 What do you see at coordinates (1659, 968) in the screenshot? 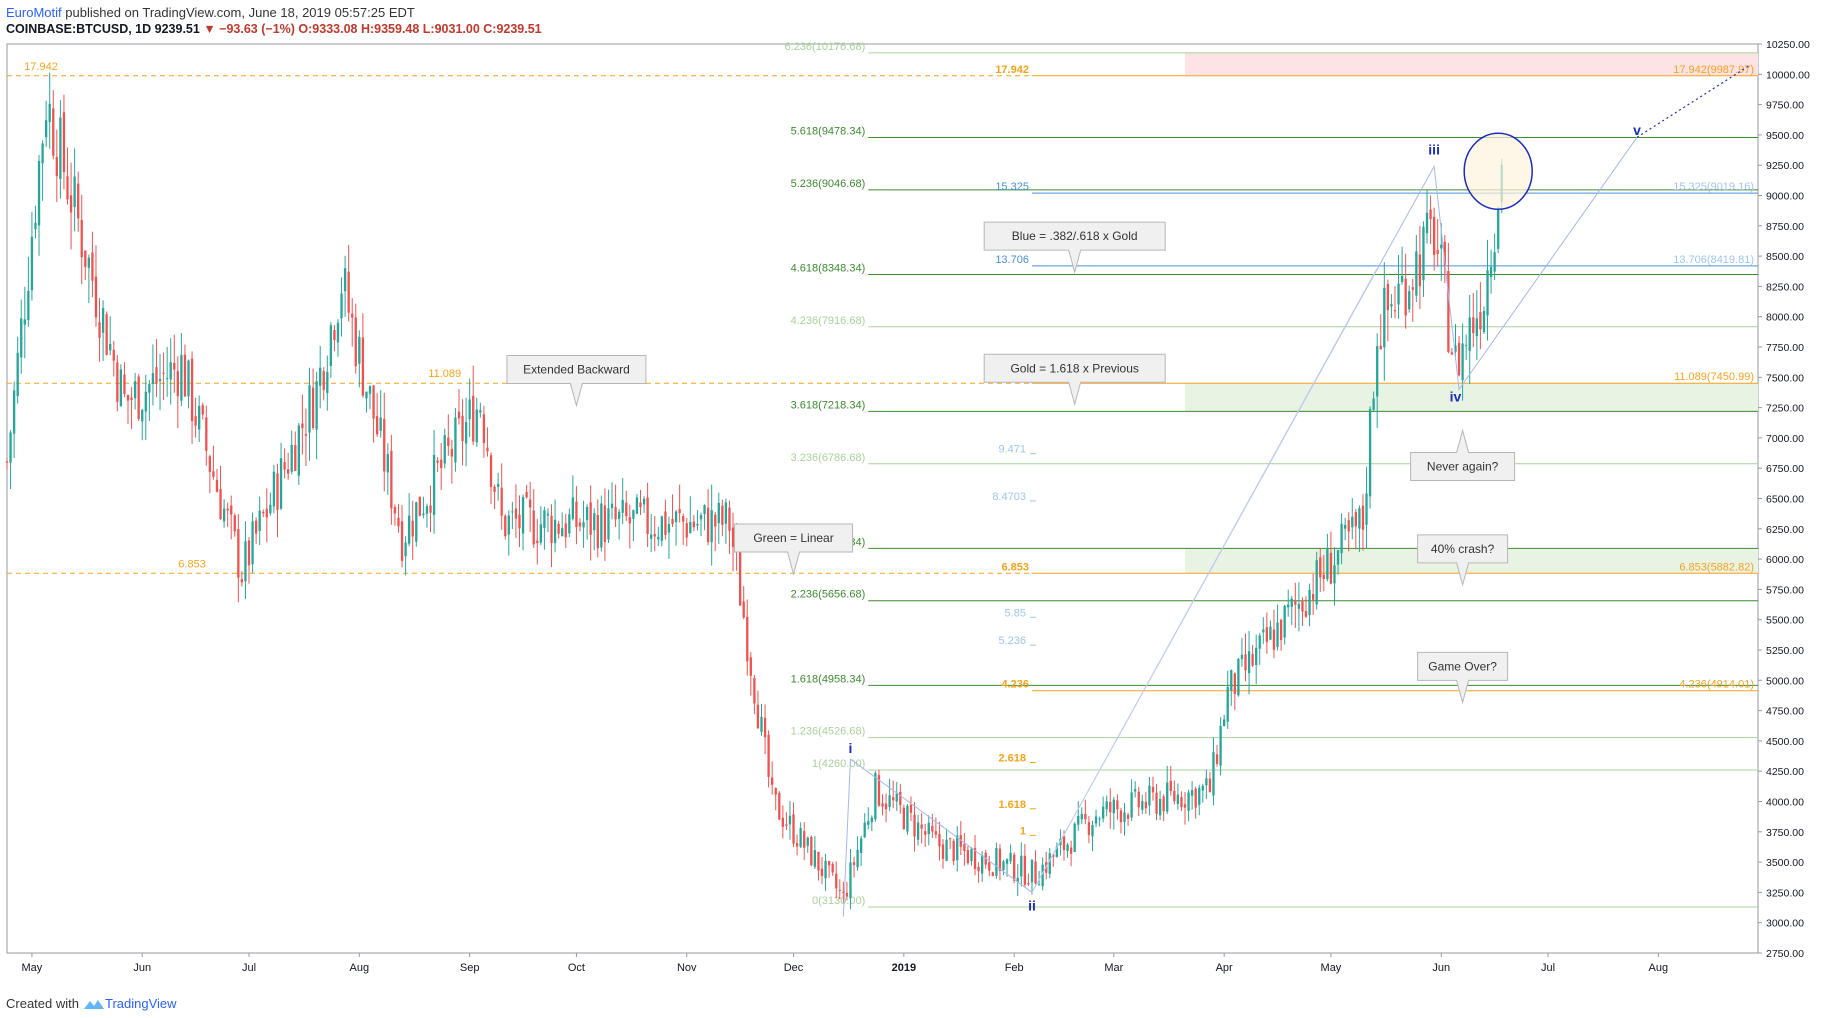
I see `x-tick-label: Aug` at bounding box center [1659, 968].